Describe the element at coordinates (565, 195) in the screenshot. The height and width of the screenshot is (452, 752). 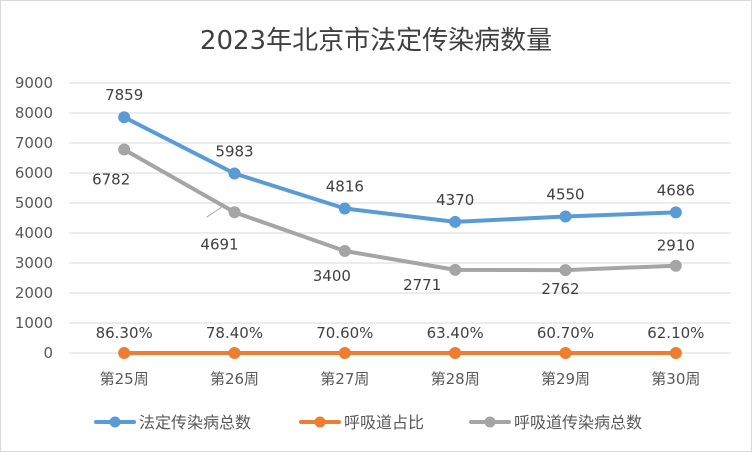
I see `data-label: 4550` at that location.